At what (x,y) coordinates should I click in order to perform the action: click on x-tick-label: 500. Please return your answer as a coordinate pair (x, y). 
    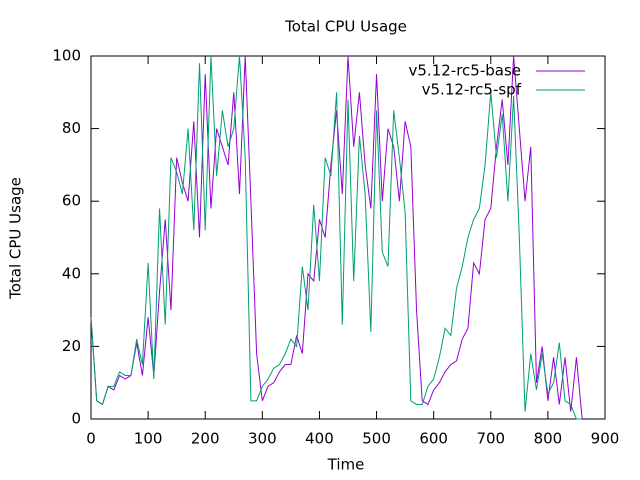
    Looking at the image, I should click on (376, 439).